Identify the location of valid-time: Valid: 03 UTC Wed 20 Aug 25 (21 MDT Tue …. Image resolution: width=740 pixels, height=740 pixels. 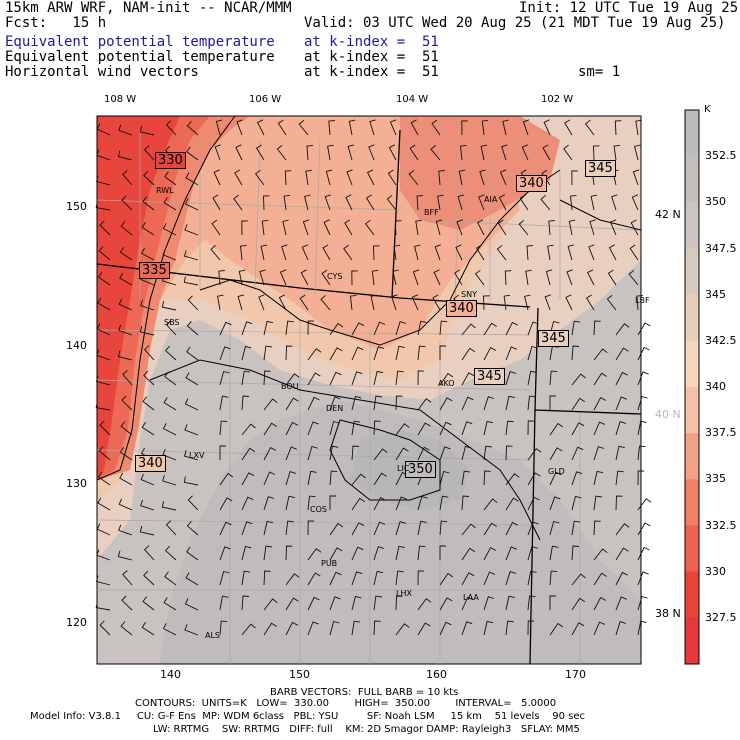
(515, 23).